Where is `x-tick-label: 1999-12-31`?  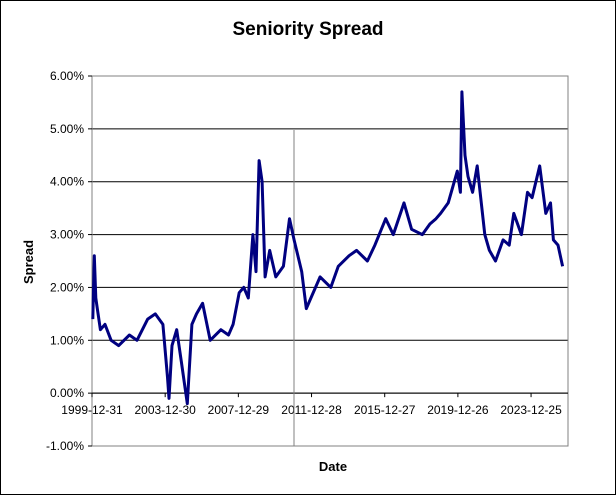 x-tick-label: 1999-12-31 is located at coordinates (92, 410).